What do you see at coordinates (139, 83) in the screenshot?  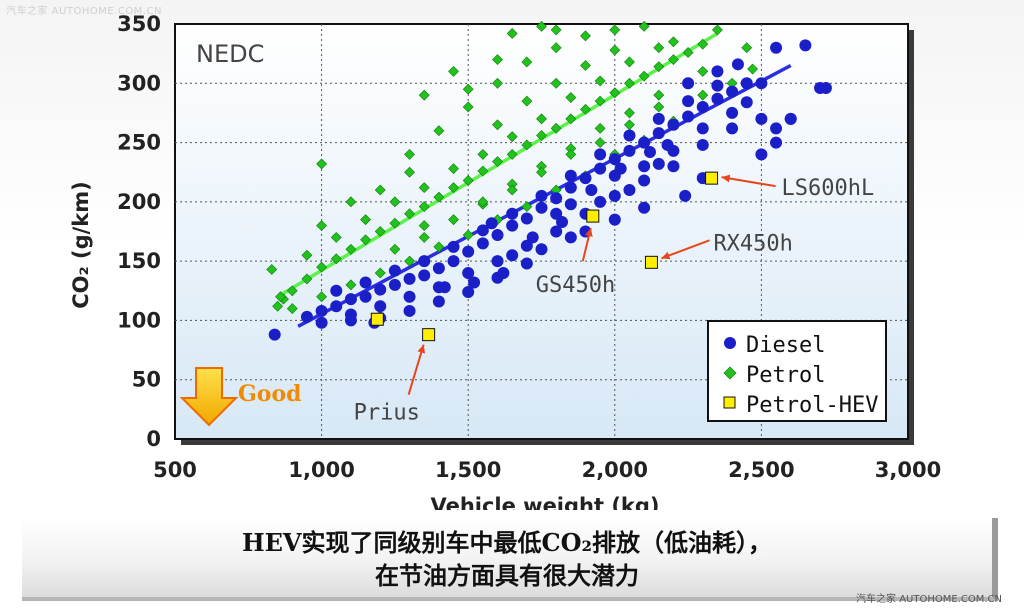 I see `y-tick-label: 300` at bounding box center [139, 83].